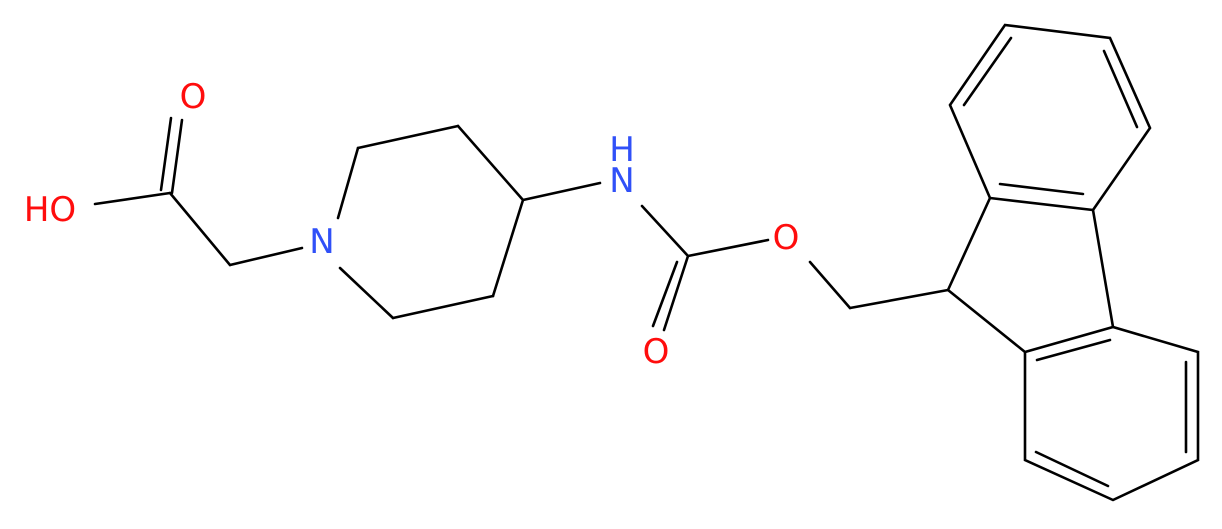  I want to click on atom-label: HO, so click(50, 210).